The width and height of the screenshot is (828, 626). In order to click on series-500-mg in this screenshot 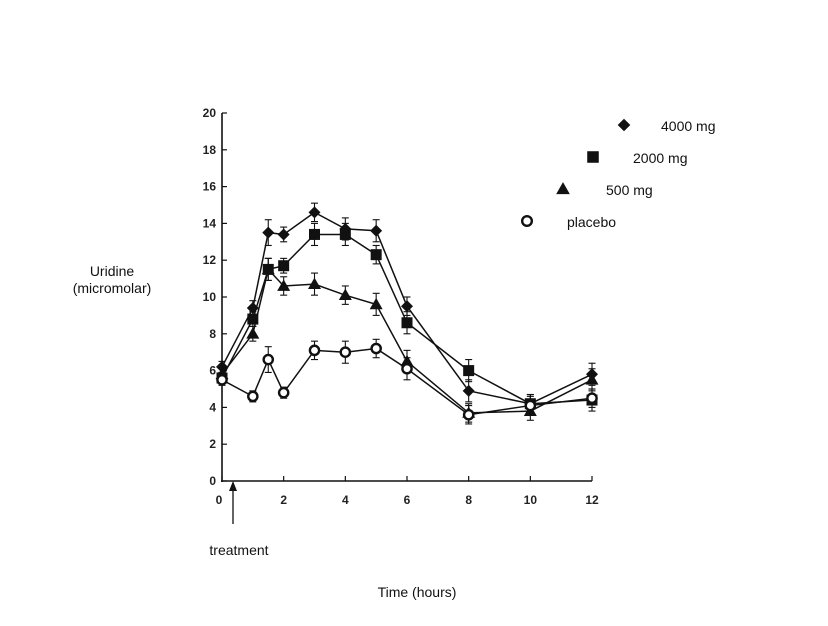, I will do `click(407, 340)`.